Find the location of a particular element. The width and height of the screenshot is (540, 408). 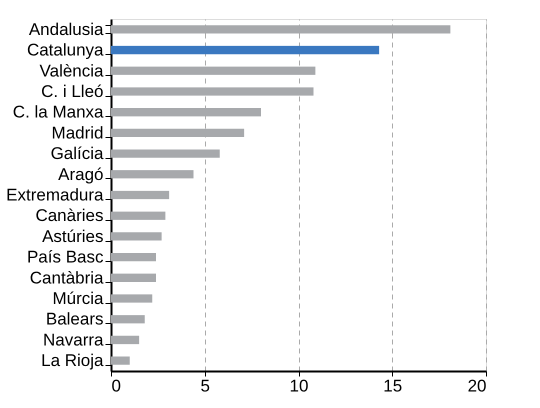

y-tick-label: La Rioja is located at coordinates (72, 360).